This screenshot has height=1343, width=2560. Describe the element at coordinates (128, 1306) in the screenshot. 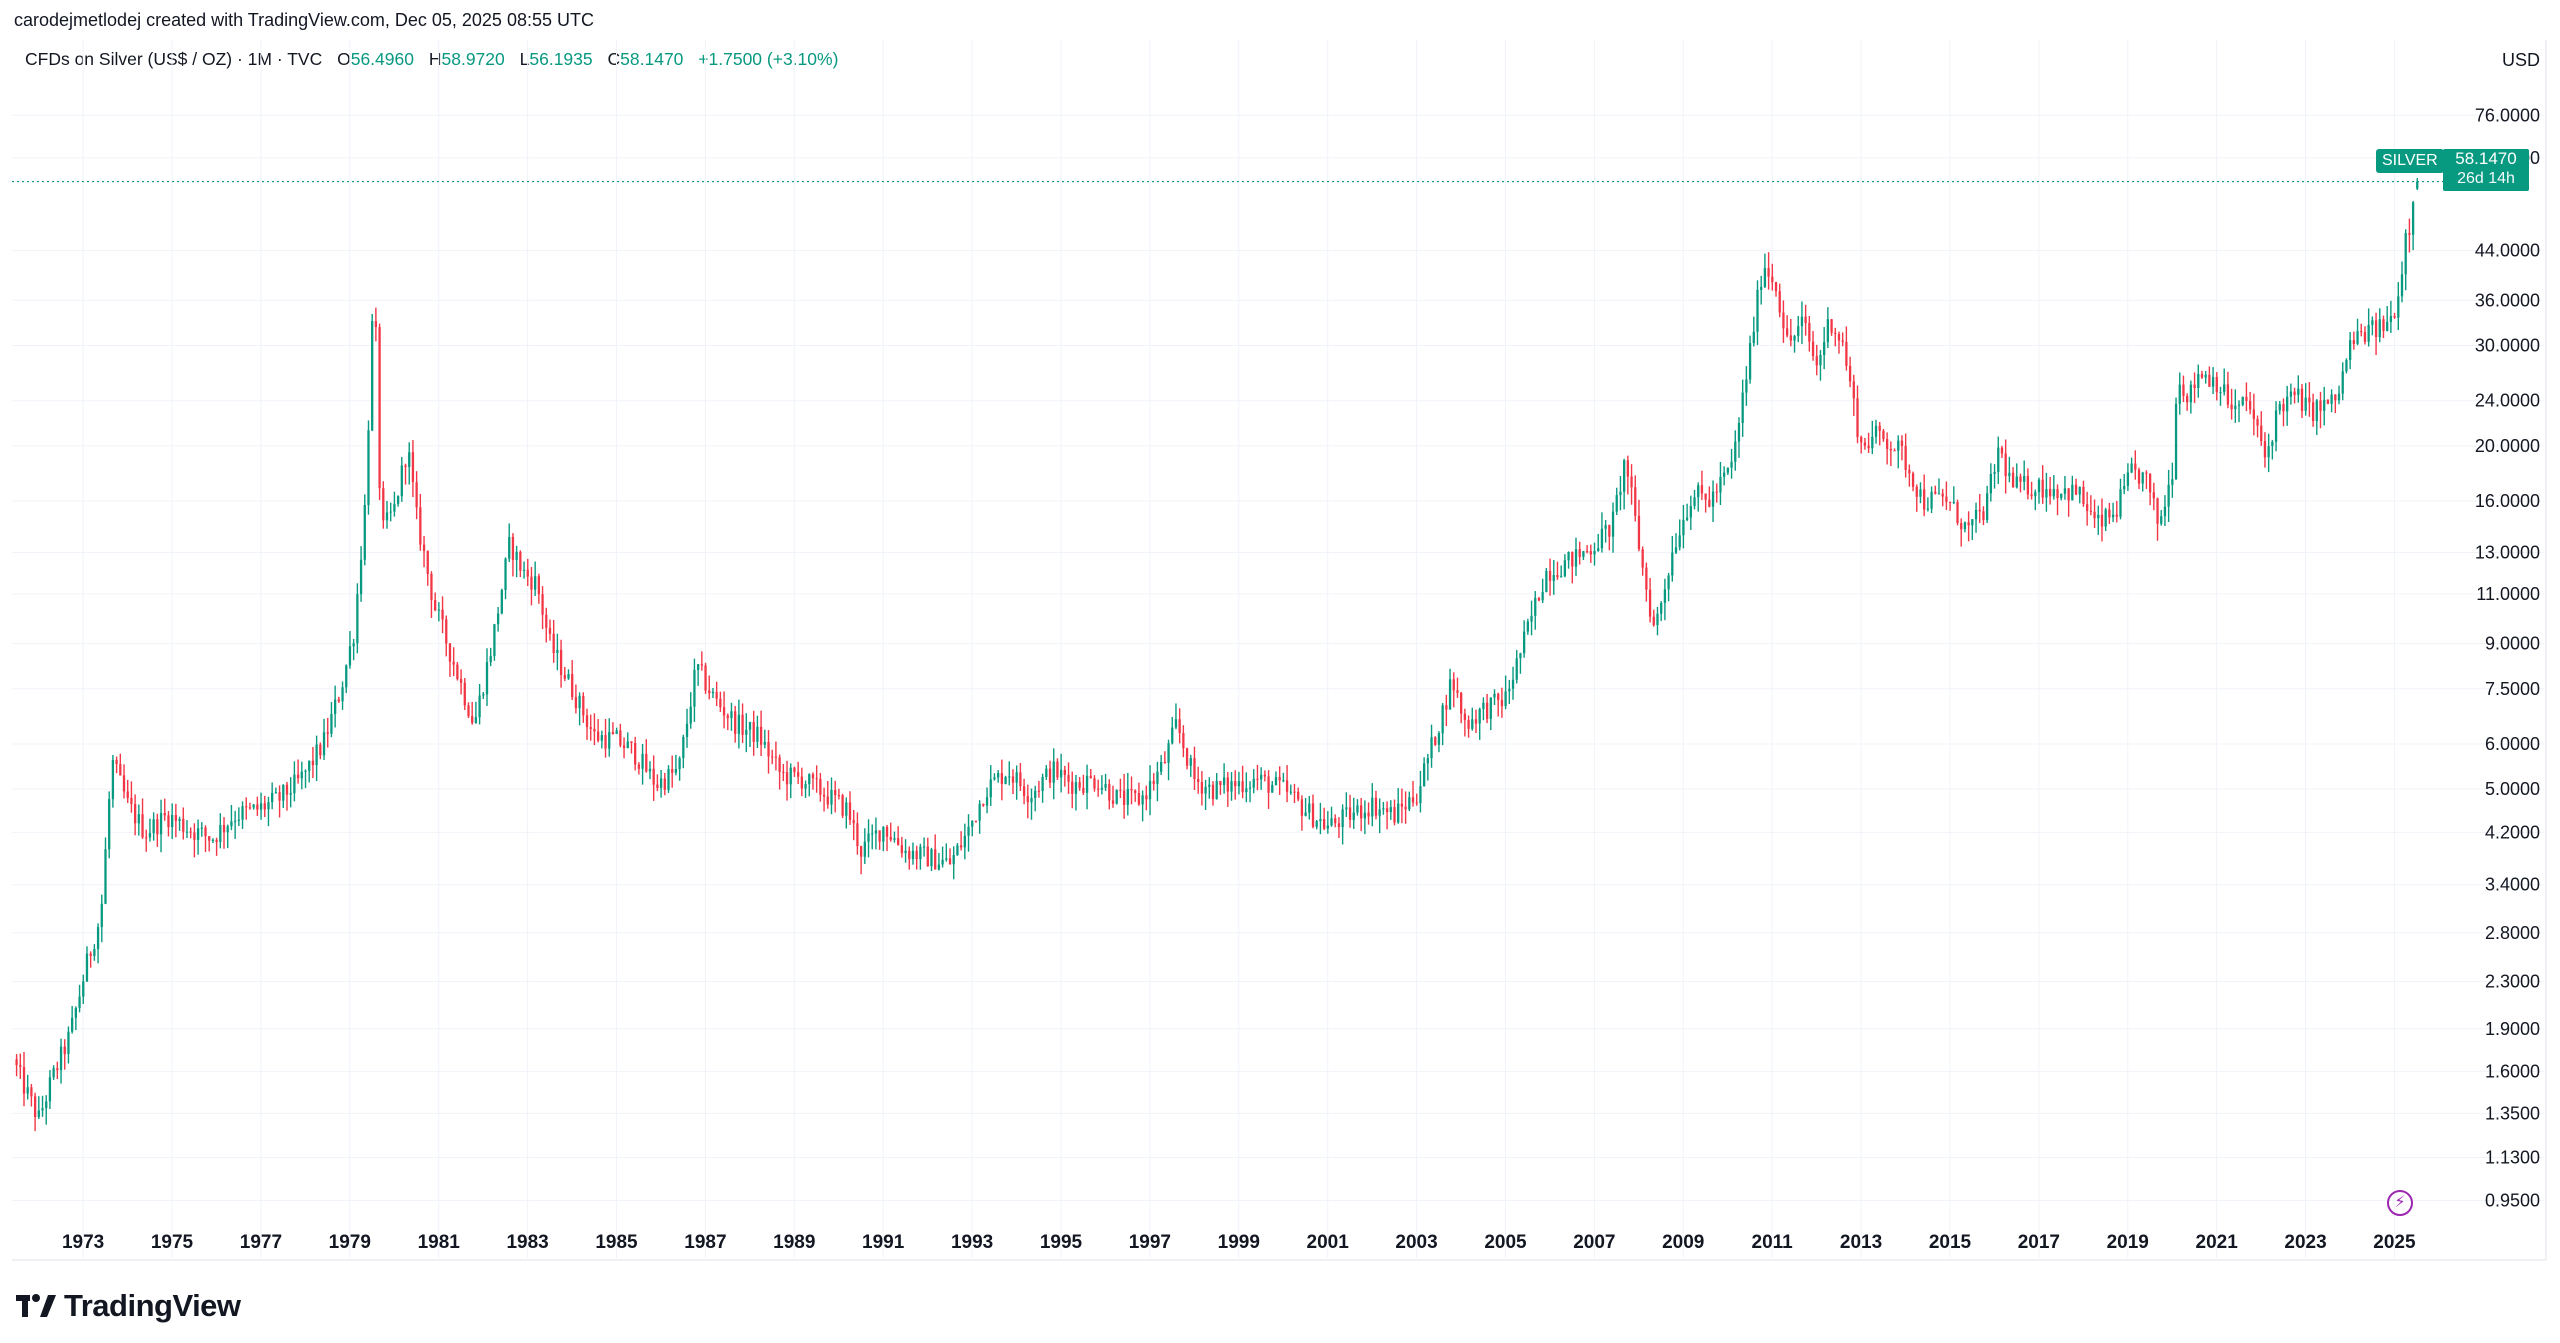

I see `tradingview-logo: TradingView` at that location.